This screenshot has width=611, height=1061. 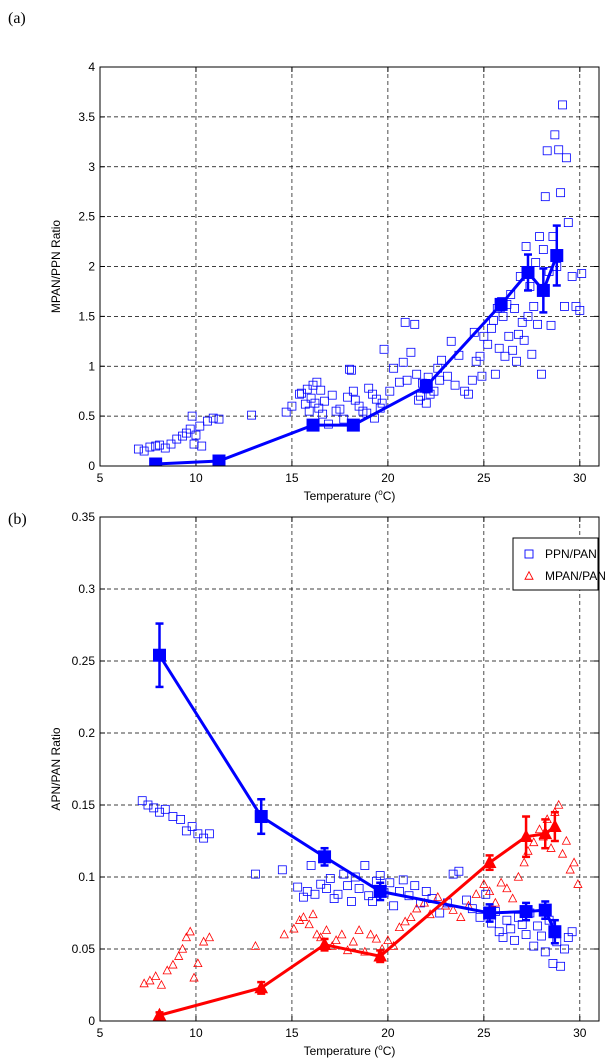 I want to click on y-axis-label: APN/PAN Ratio, so click(x=56, y=768).